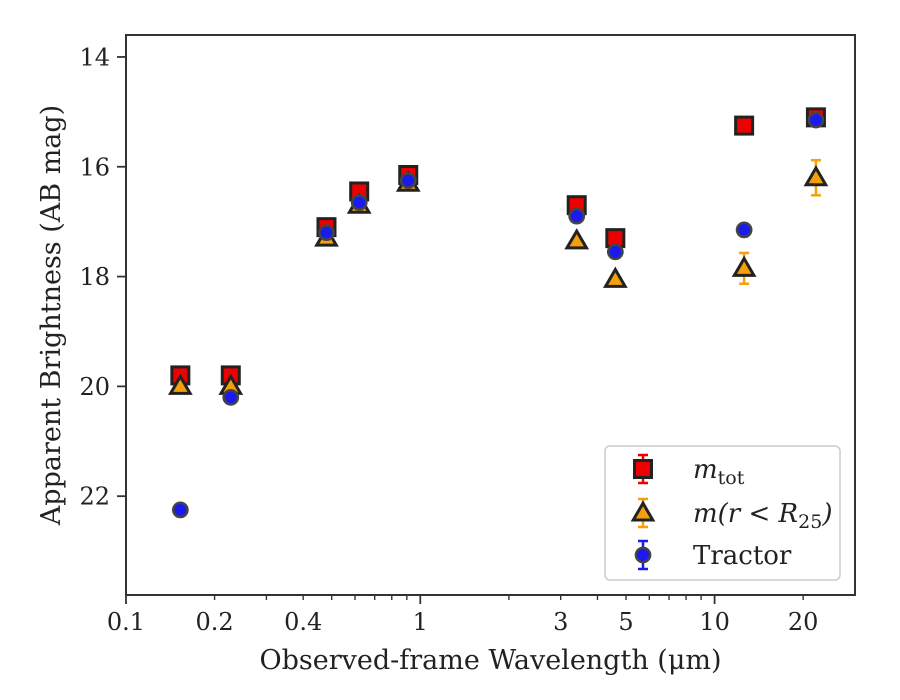  What do you see at coordinates (94, 167) in the screenshot?
I see `y-tick-label: 16` at bounding box center [94, 167].